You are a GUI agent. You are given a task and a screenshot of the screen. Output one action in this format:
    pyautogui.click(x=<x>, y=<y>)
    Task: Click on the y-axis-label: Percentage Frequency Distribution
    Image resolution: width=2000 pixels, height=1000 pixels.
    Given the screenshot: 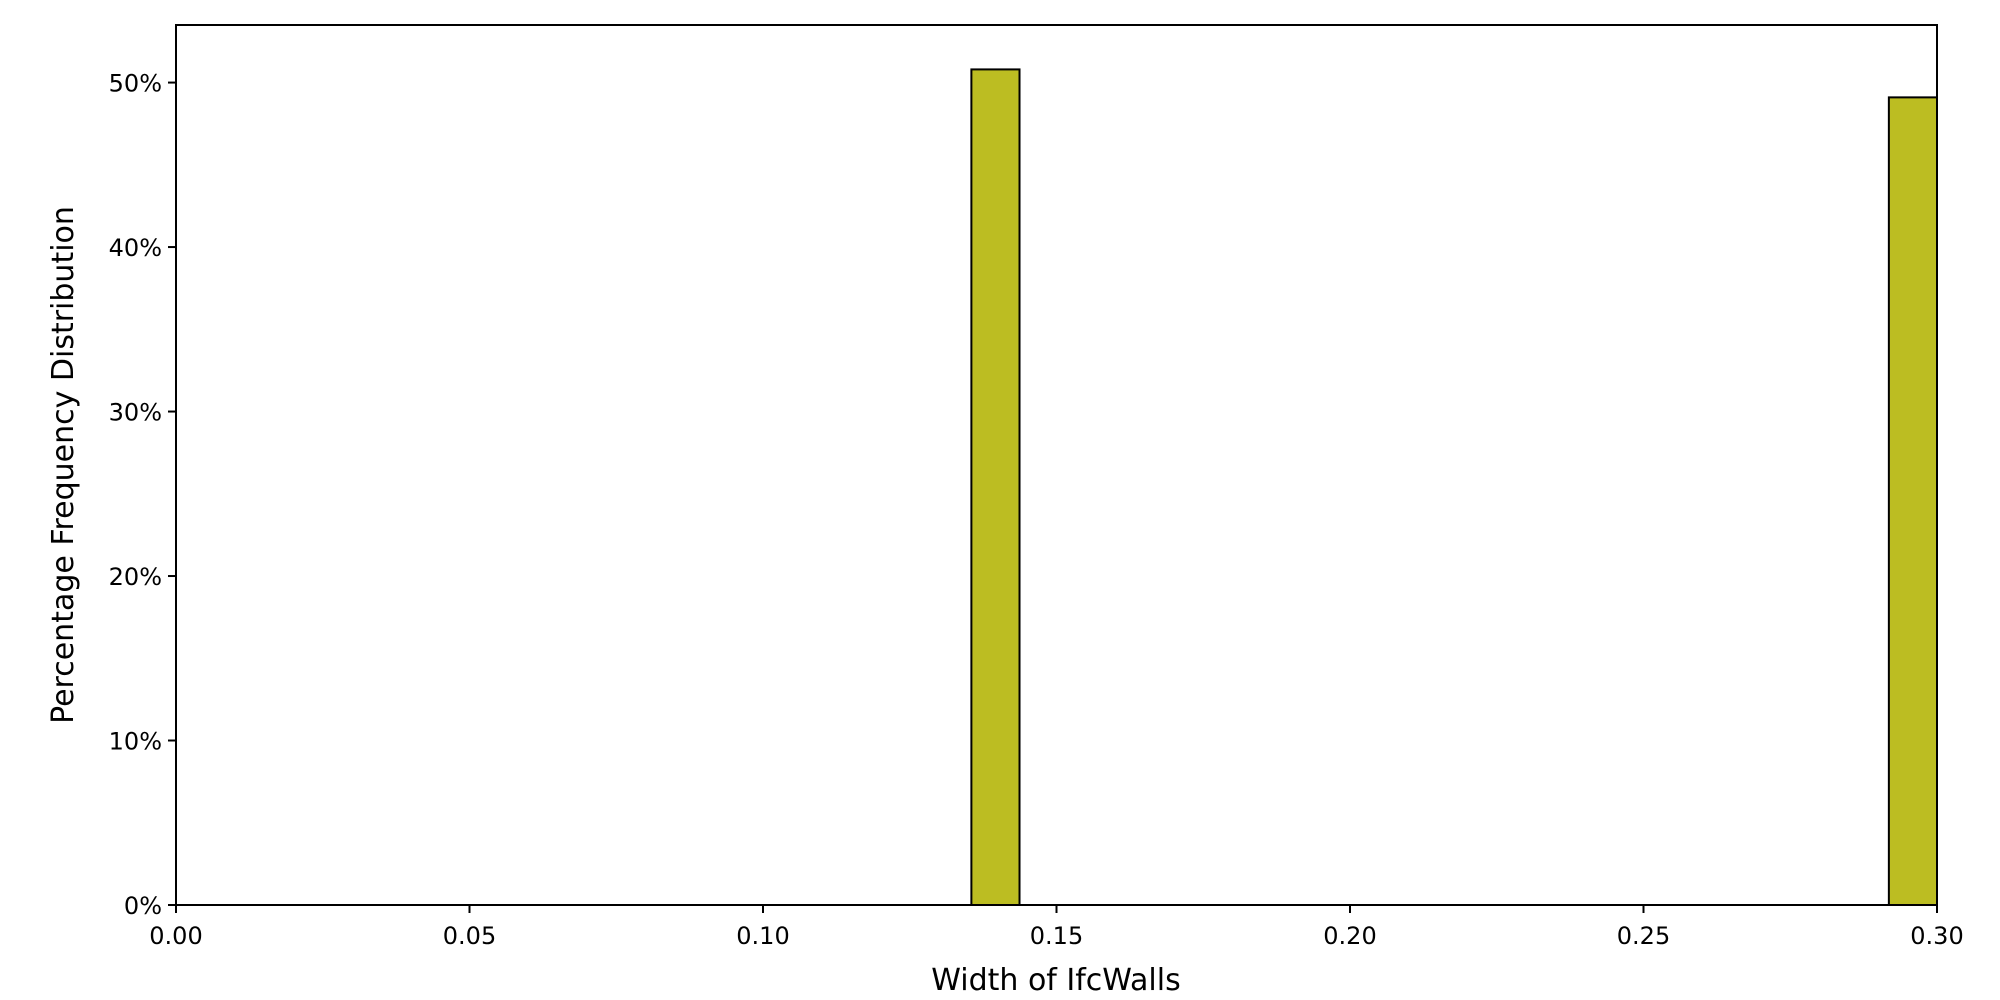 What is the action you would take?
    pyautogui.click(x=63, y=465)
    